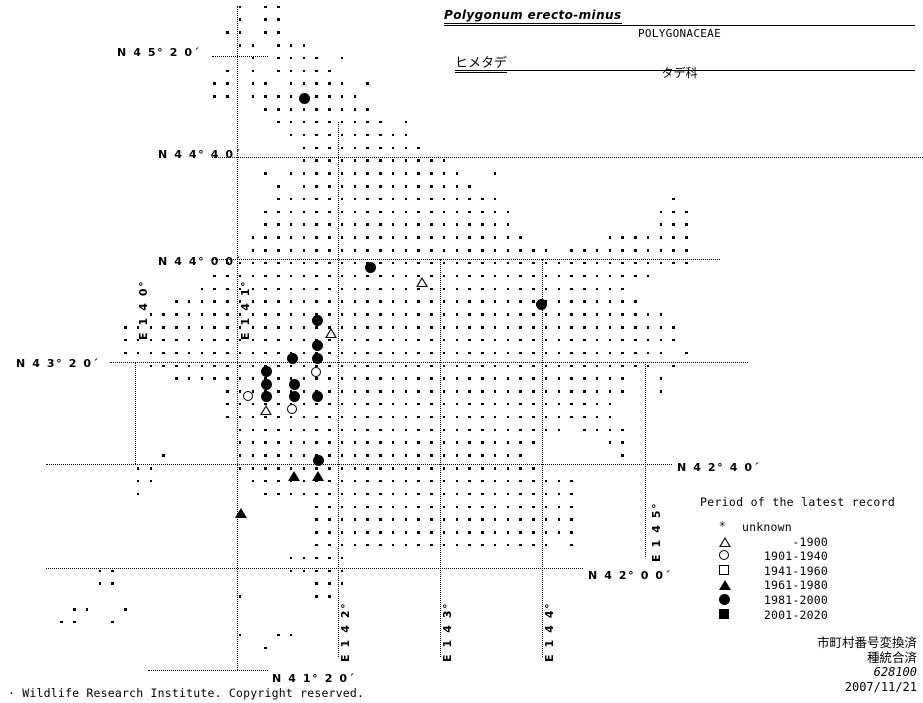 The height and width of the screenshot is (703, 923). I want to click on longitude-gridline, so click(135, 413).